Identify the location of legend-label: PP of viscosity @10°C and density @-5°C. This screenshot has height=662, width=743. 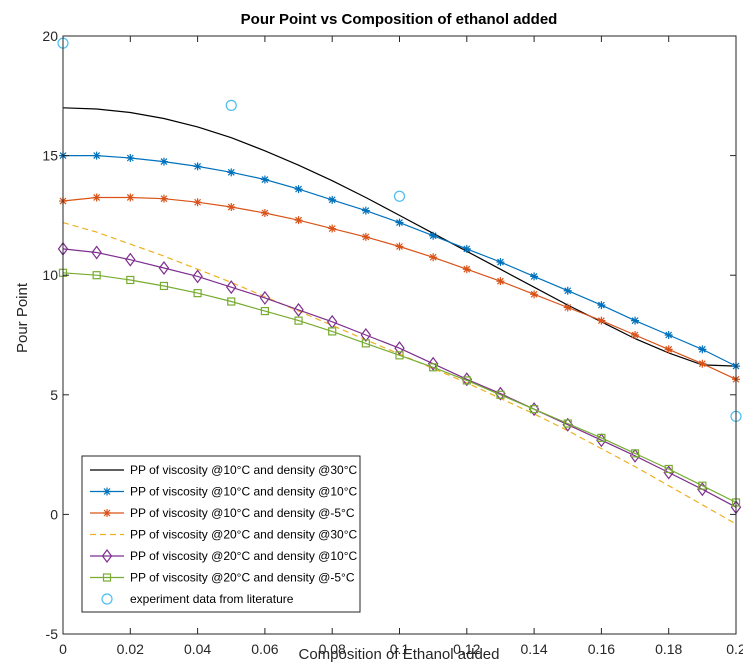
(242, 513).